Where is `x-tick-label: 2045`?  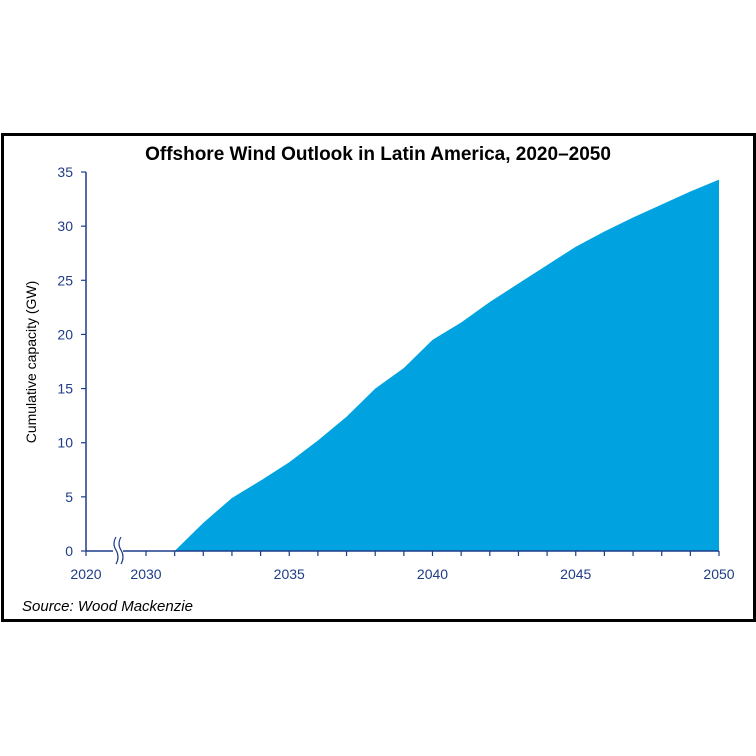
x-tick-label: 2045 is located at coordinates (575, 574).